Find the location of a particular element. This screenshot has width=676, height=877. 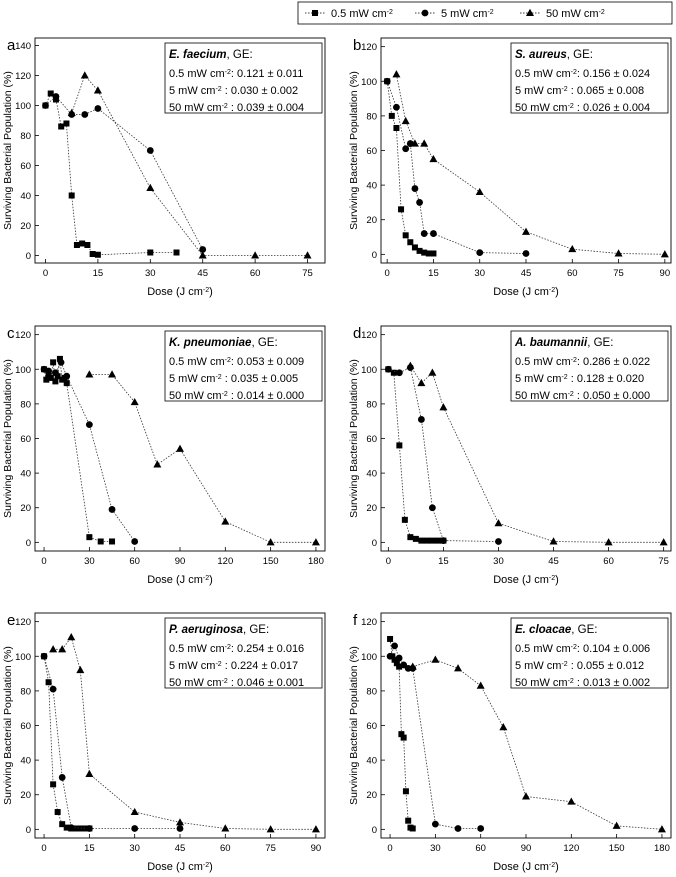

x-tick-label: 45 is located at coordinates (180, 848).